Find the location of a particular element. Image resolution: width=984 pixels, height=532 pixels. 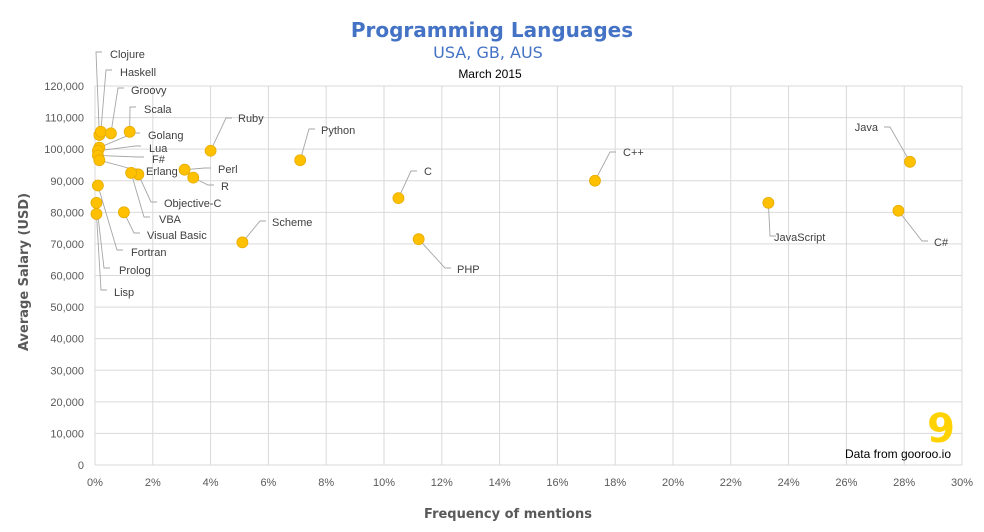

point-label: C# is located at coordinates (941, 243).